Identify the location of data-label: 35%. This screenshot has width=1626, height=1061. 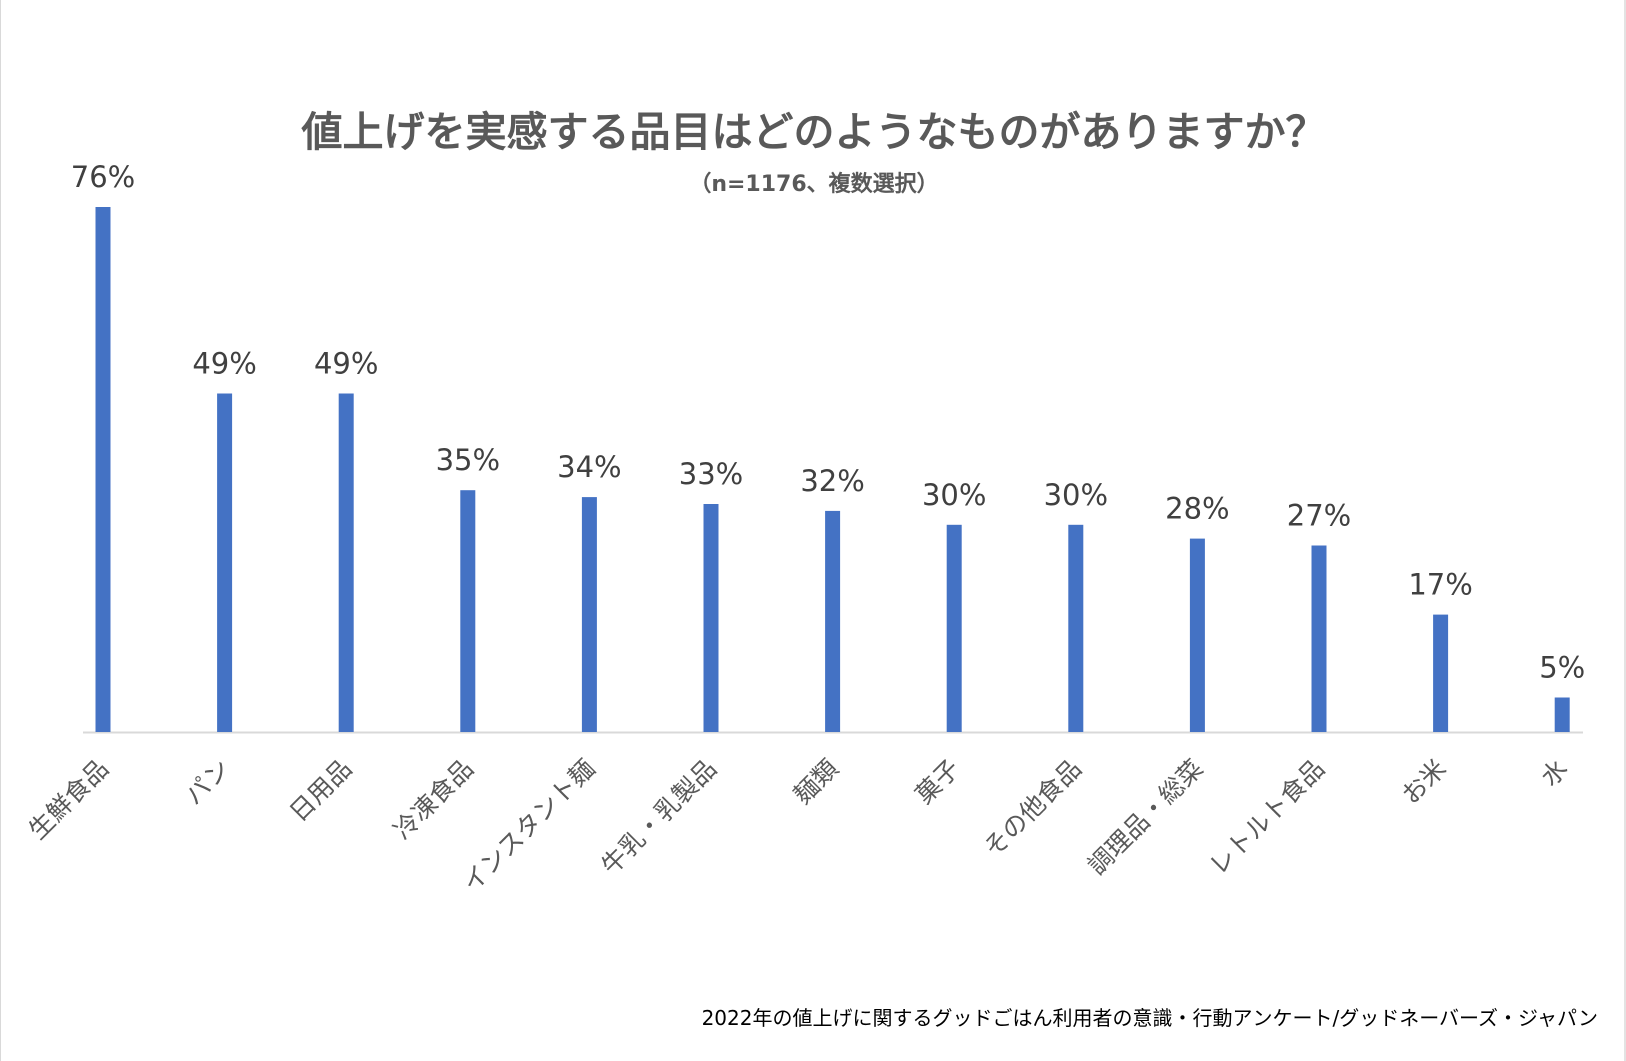
(468, 460).